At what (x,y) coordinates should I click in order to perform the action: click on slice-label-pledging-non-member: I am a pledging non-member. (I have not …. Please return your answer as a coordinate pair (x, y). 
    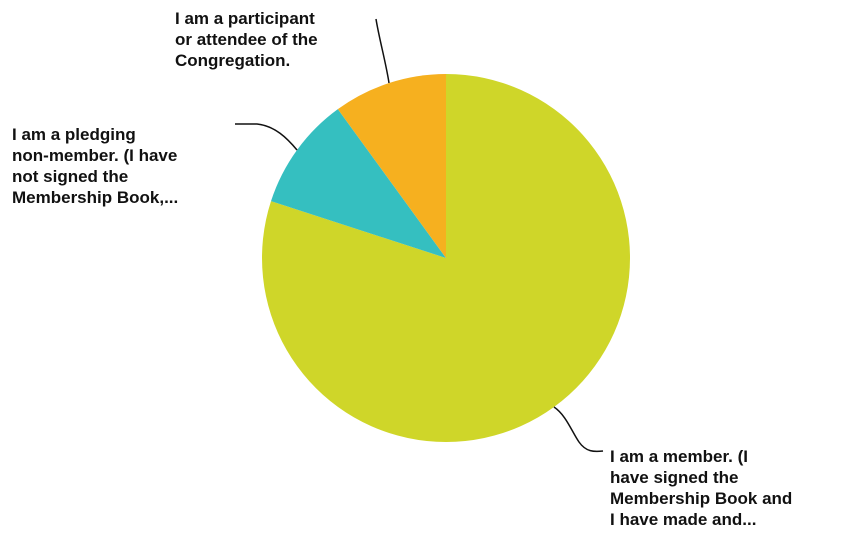
    Looking at the image, I should click on (95, 166).